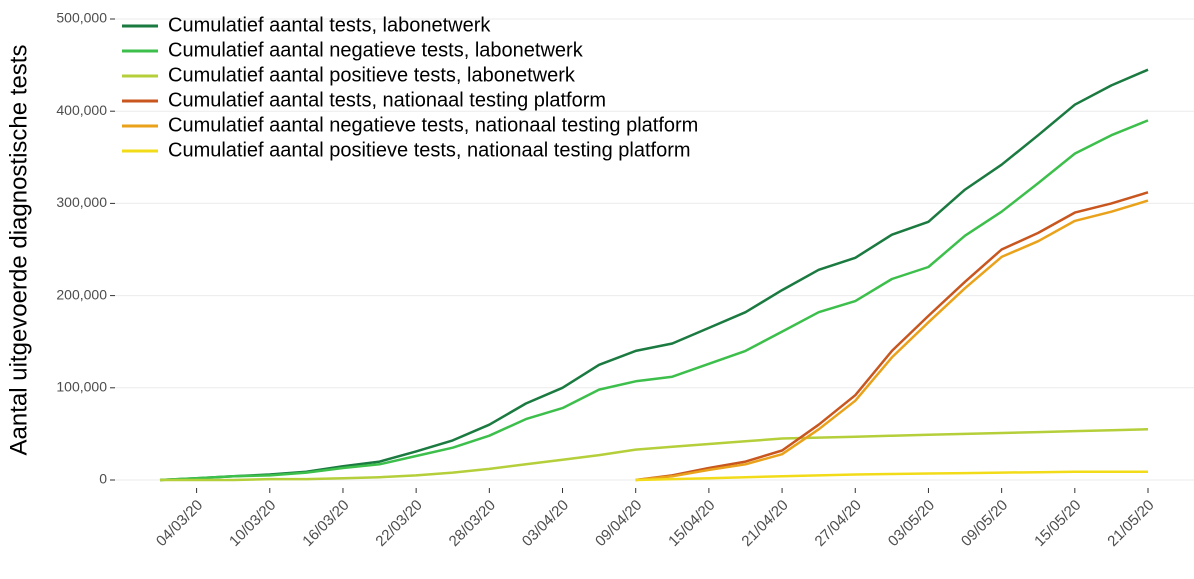 This screenshot has height=579, width=1194. I want to click on y-tick-label: 200,000, so click(81, 294).